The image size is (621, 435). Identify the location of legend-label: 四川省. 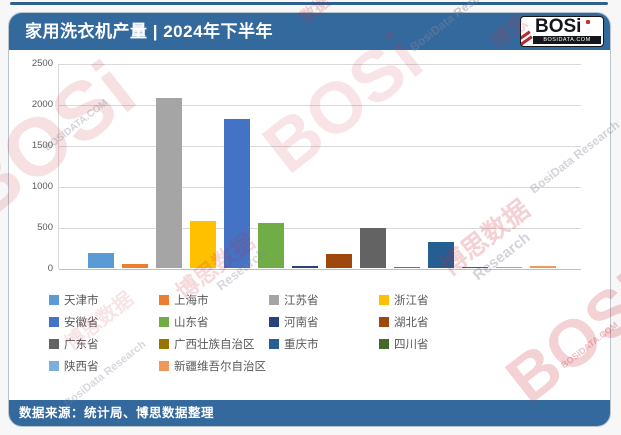
(411, 345).